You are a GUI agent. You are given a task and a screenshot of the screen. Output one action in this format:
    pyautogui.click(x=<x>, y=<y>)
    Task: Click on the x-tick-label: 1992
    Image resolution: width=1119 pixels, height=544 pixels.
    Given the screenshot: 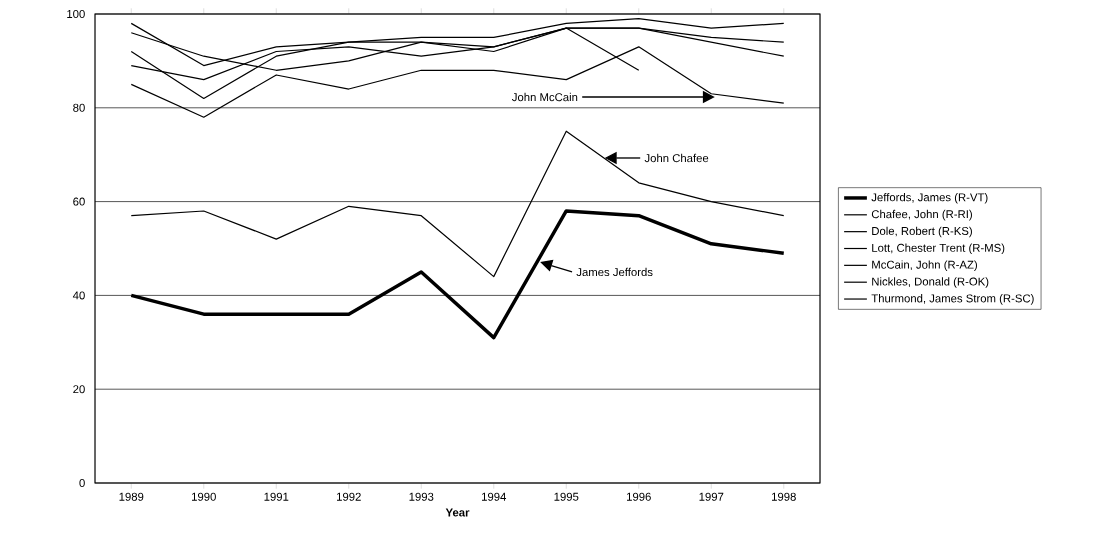 What is the action you would take?
    pyautogui.click(x=349, y=496)
    